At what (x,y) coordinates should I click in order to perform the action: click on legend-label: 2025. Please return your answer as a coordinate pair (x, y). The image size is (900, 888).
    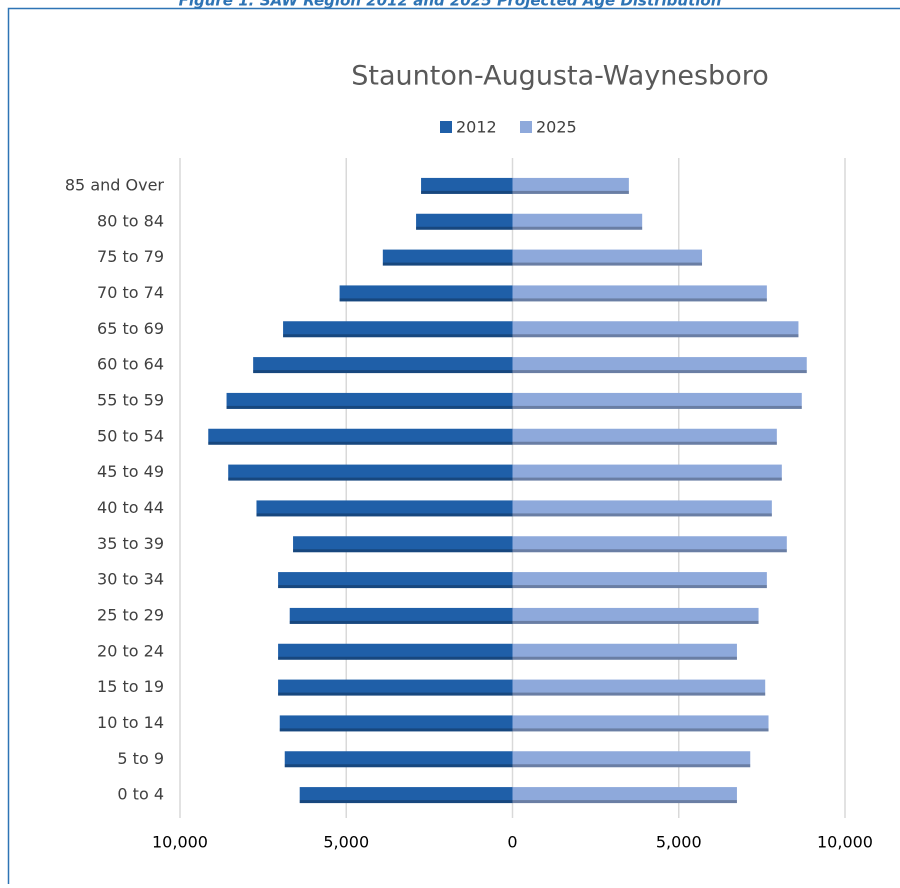
    Looking at the image, I should click on (556, 127).